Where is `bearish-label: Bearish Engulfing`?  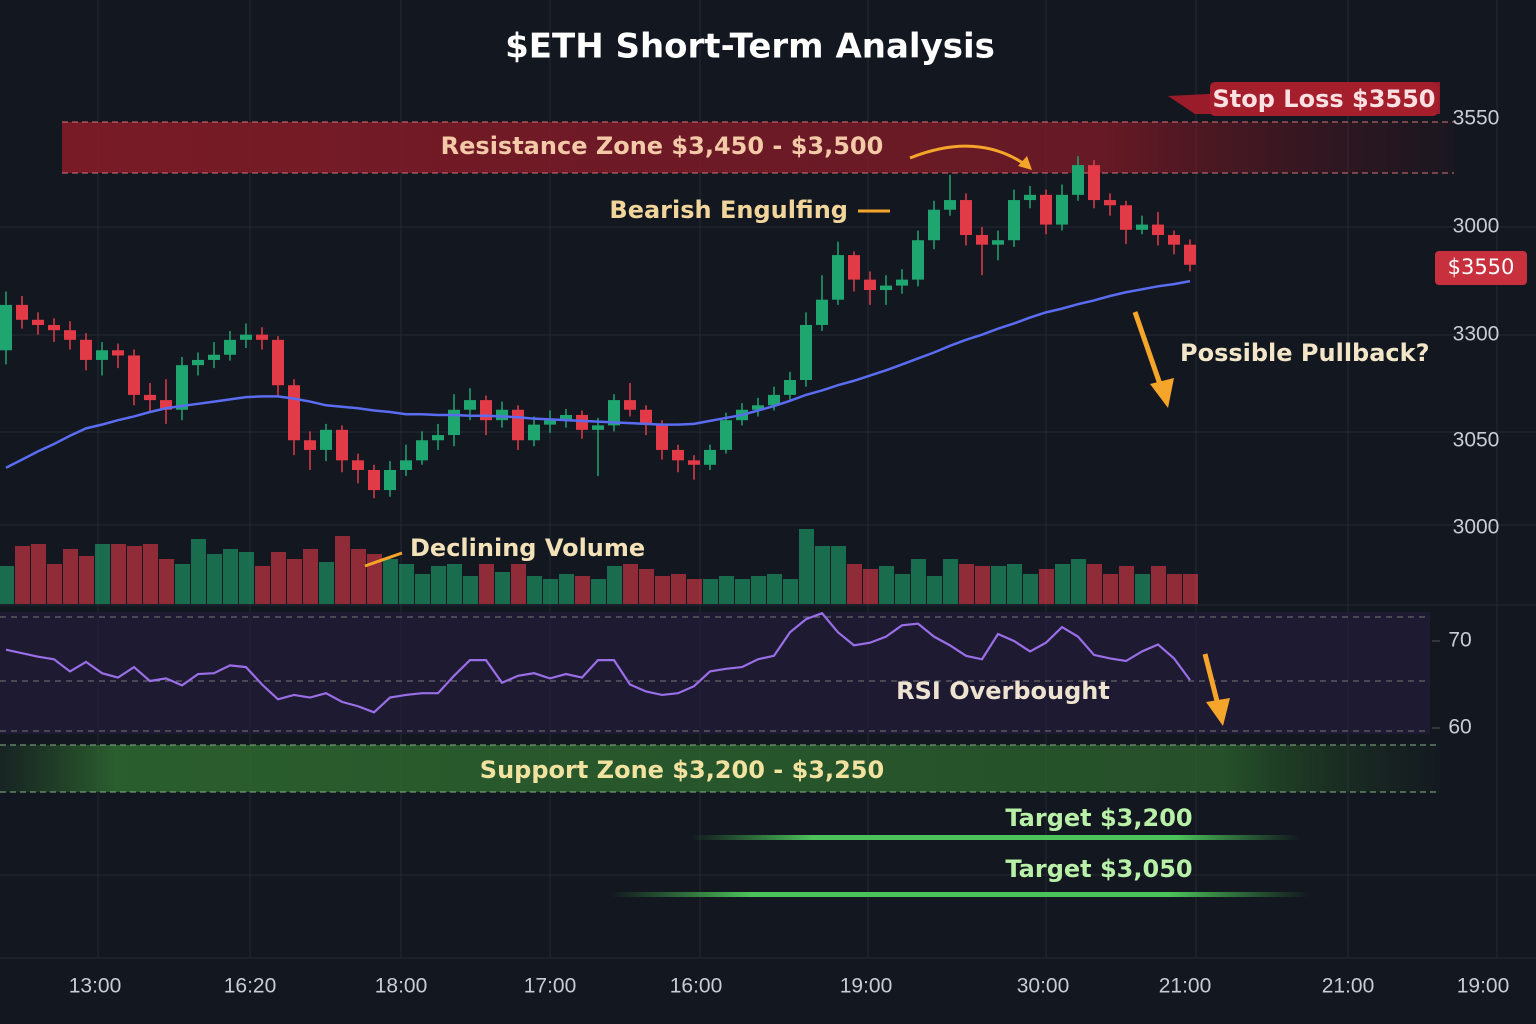 bearish-label: Bearish Engulfing is located at coordinates (728, 210).